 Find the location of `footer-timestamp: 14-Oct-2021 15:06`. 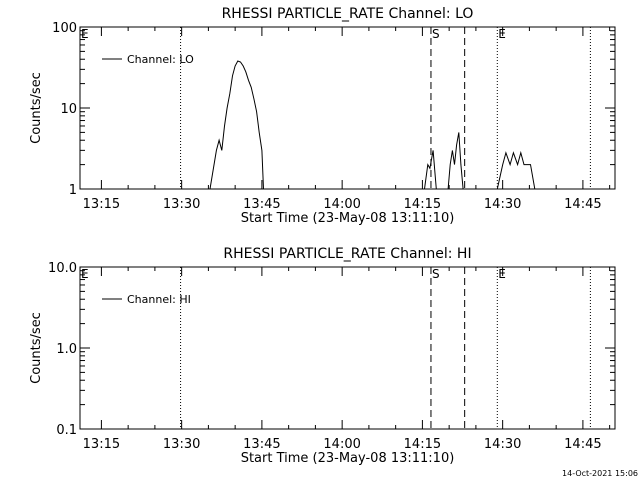

footer-timestamp: 14-Oct-2021 15:06 is located at coordinates (600, 473).